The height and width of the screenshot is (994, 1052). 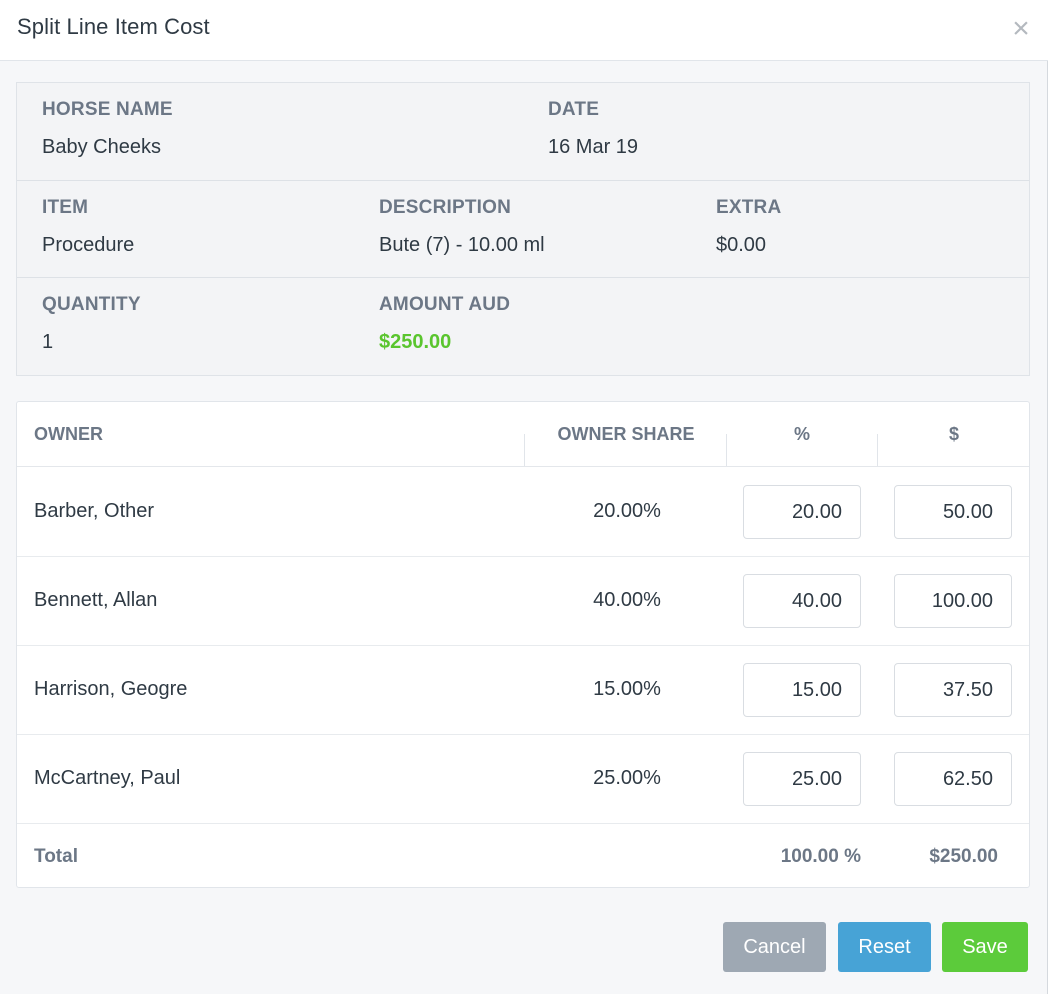 I want to click on description-value: Bute (7) - 10.00 ml, so click(x=462, y=245).